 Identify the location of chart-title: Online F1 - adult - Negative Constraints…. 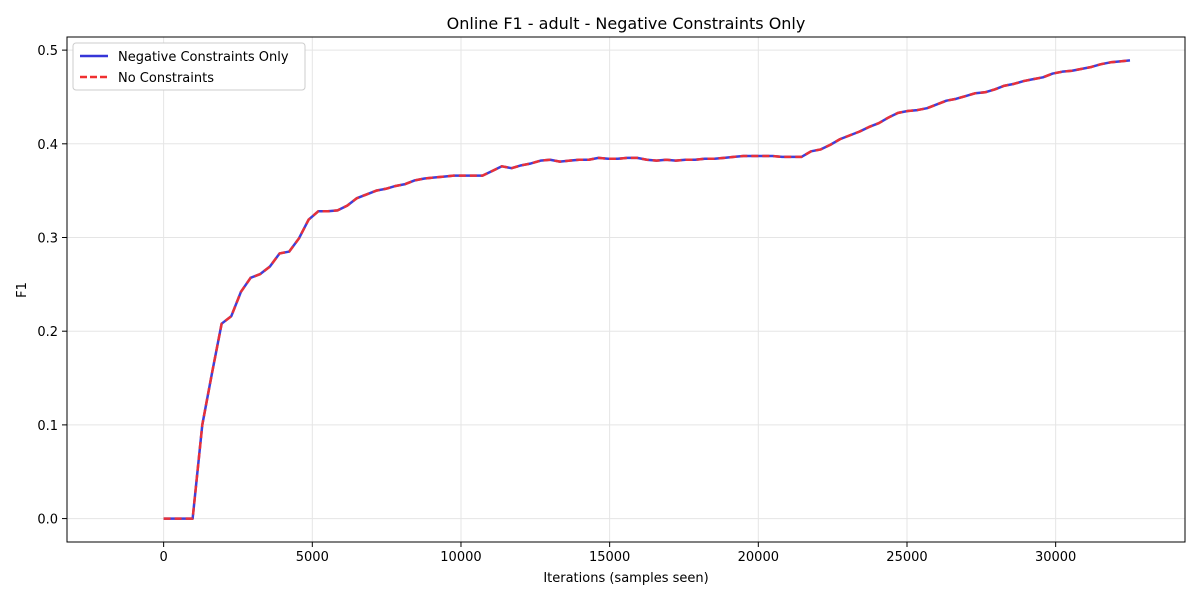
(626, 23).